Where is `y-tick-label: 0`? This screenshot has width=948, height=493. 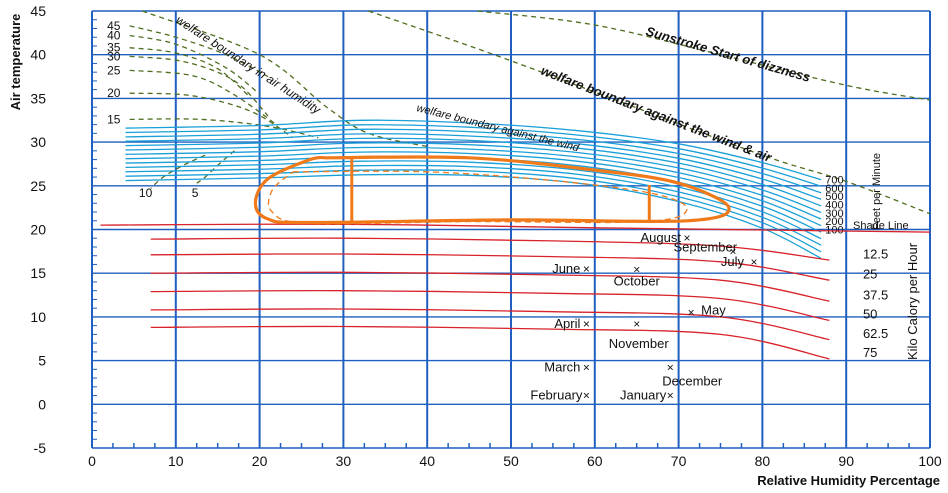 y-tick-label: 0 is located at coordinates (42, 404).